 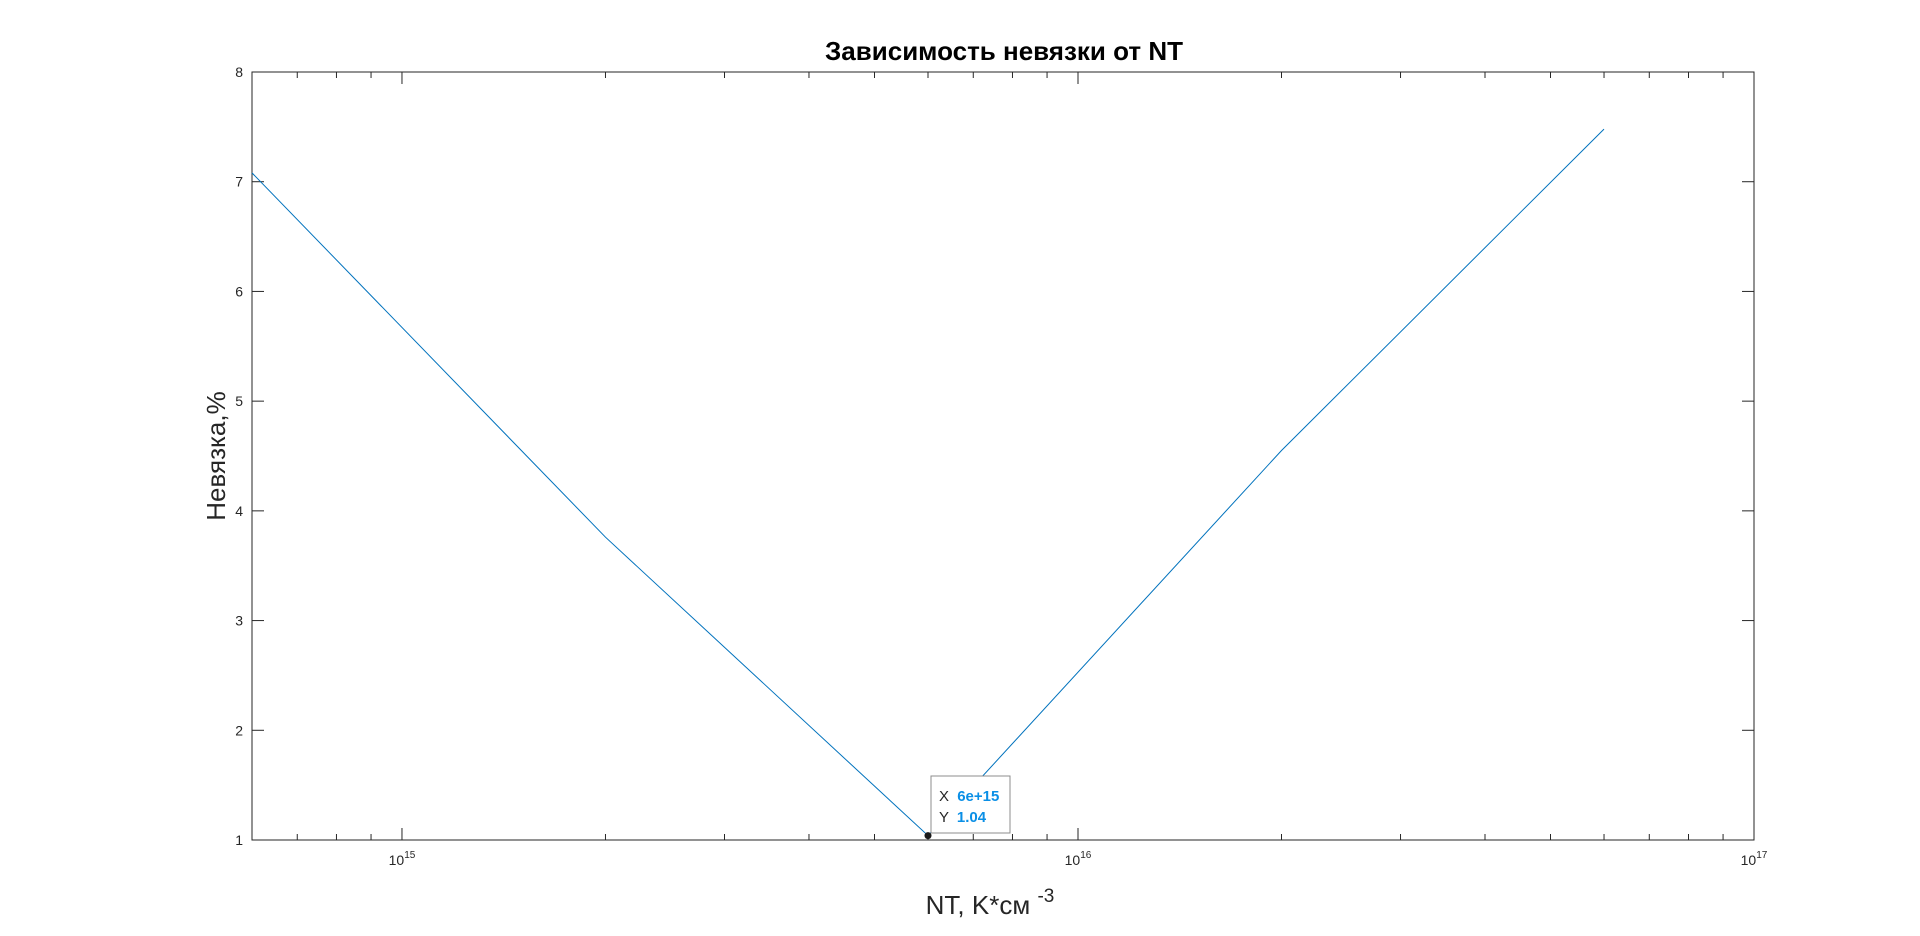 What do you see at coordinates (978, 796) in the screenshot?
I see `datatip-x-value: 6e+15` at bounding box center [978, 796].